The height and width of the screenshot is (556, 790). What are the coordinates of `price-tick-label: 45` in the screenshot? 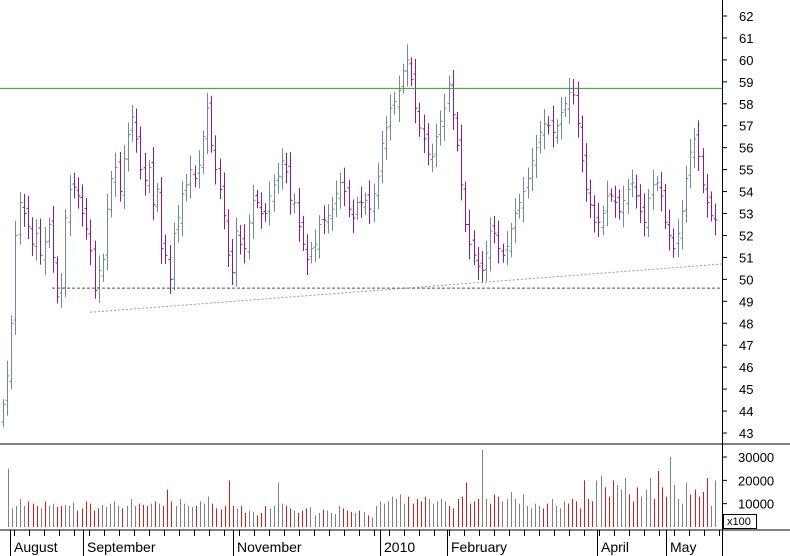 It's located at (746, 389).